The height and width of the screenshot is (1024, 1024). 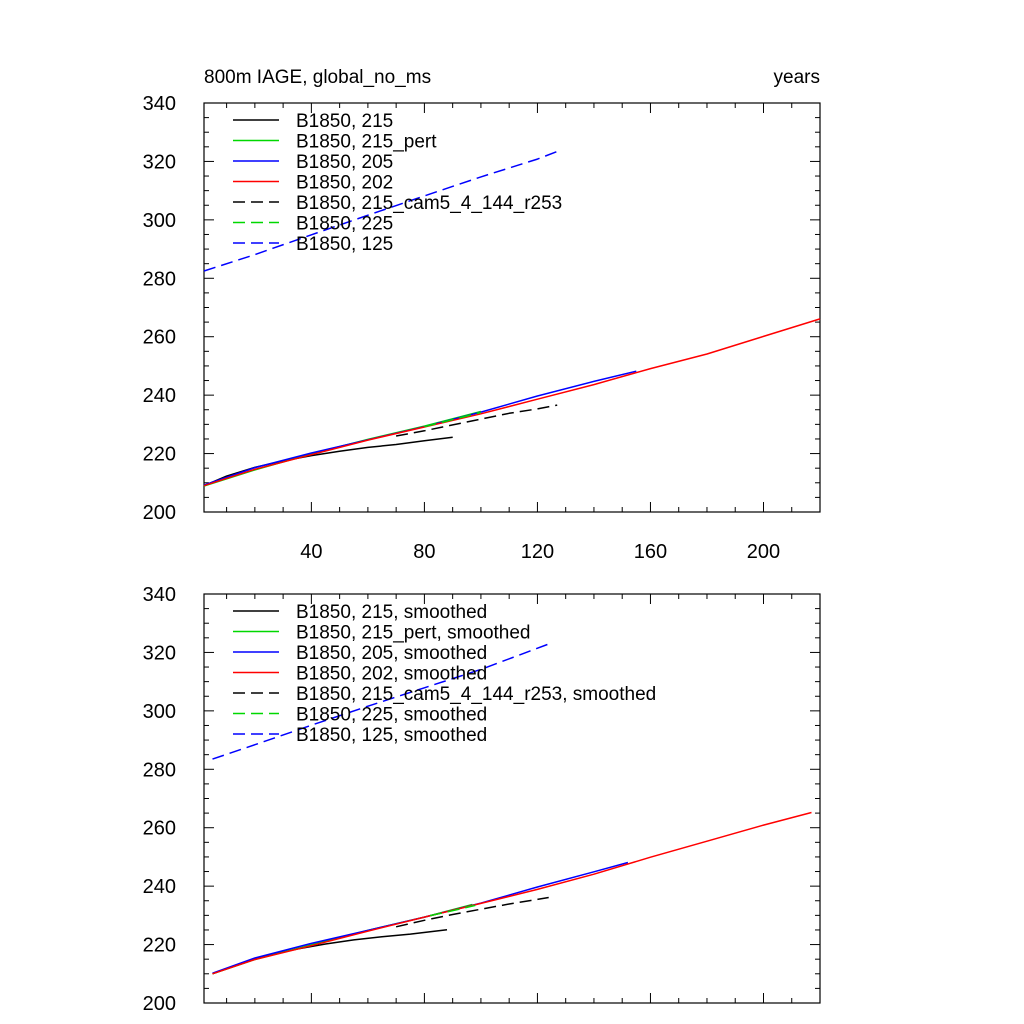 I want to click on legend-label: B1850, 225, so click(x=344, y=224).